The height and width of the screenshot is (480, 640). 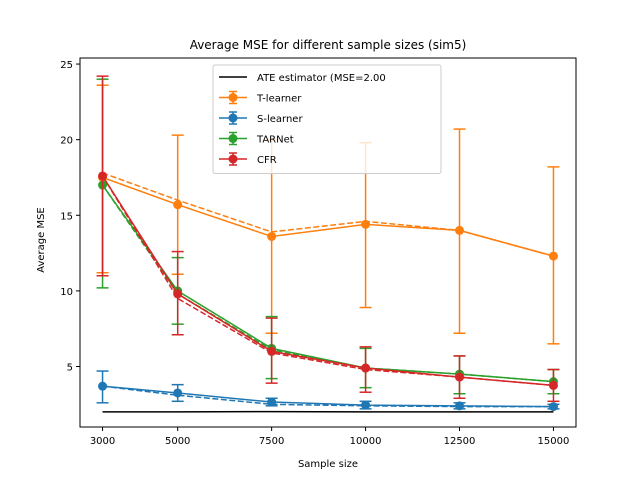 What do you see at coordinates (554, 441) in the screenshot?
I see `x-tick-label: 15000` at bounding box center [554, 441].